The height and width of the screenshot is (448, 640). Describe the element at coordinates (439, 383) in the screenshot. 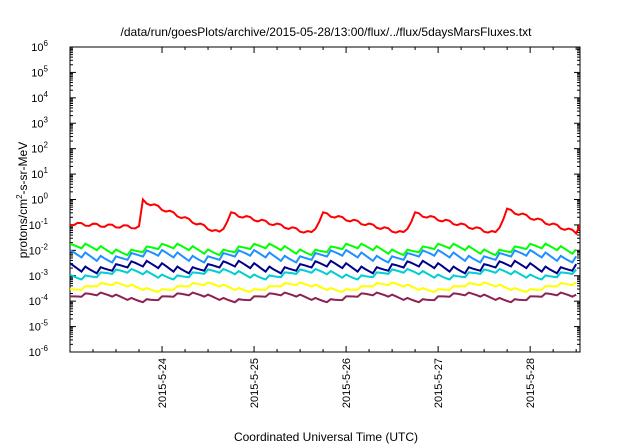

I see `x-tick-label: 2015-5-27` at that location.